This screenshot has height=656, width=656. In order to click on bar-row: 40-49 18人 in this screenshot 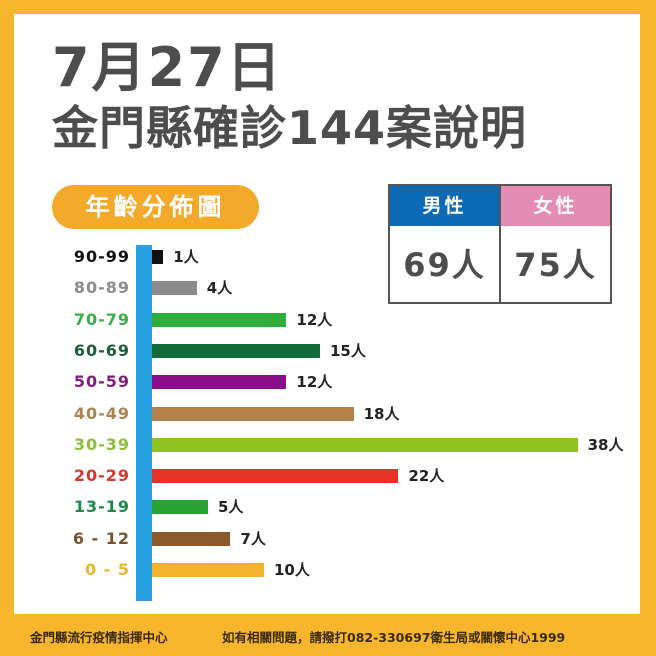, I will do `click(328, 414)`.